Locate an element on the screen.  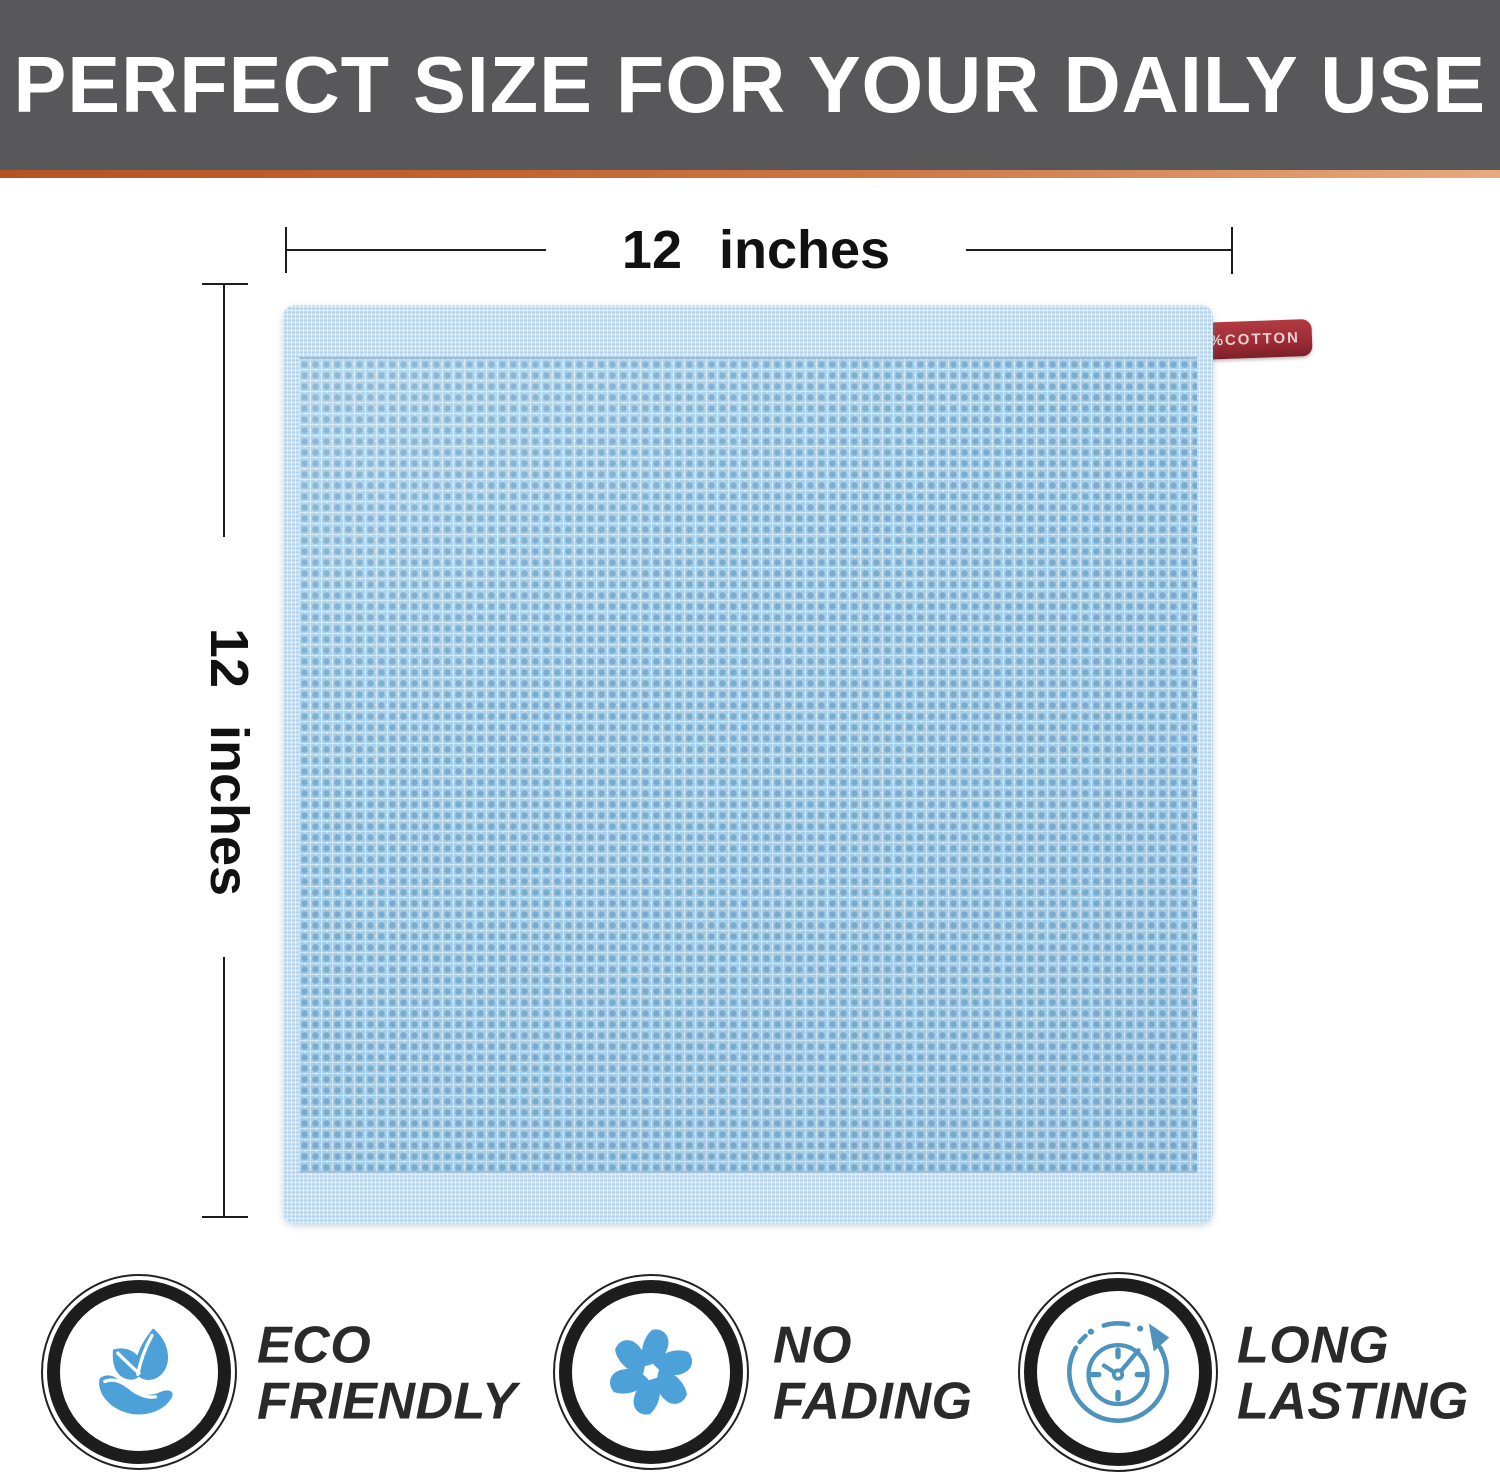
no-fading-badge is located at coordinates (651, 1372).